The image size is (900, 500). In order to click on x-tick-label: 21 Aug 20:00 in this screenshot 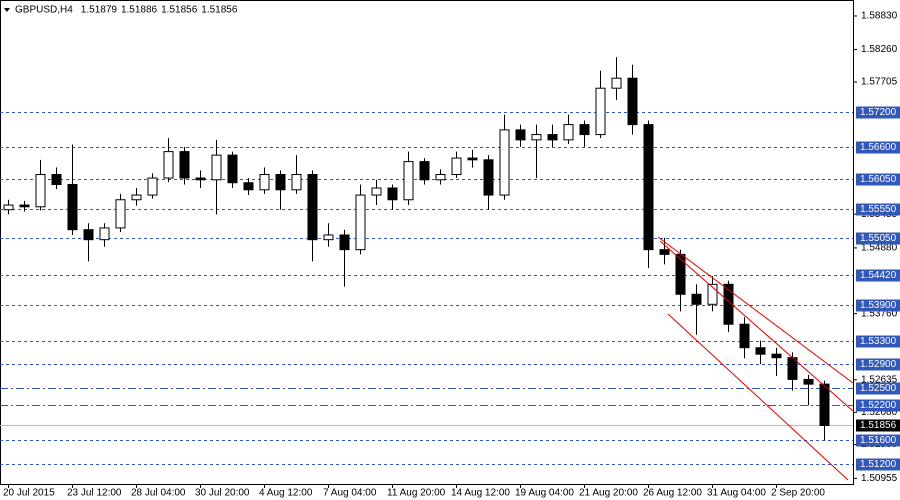, I will do `click(608, 493)`.